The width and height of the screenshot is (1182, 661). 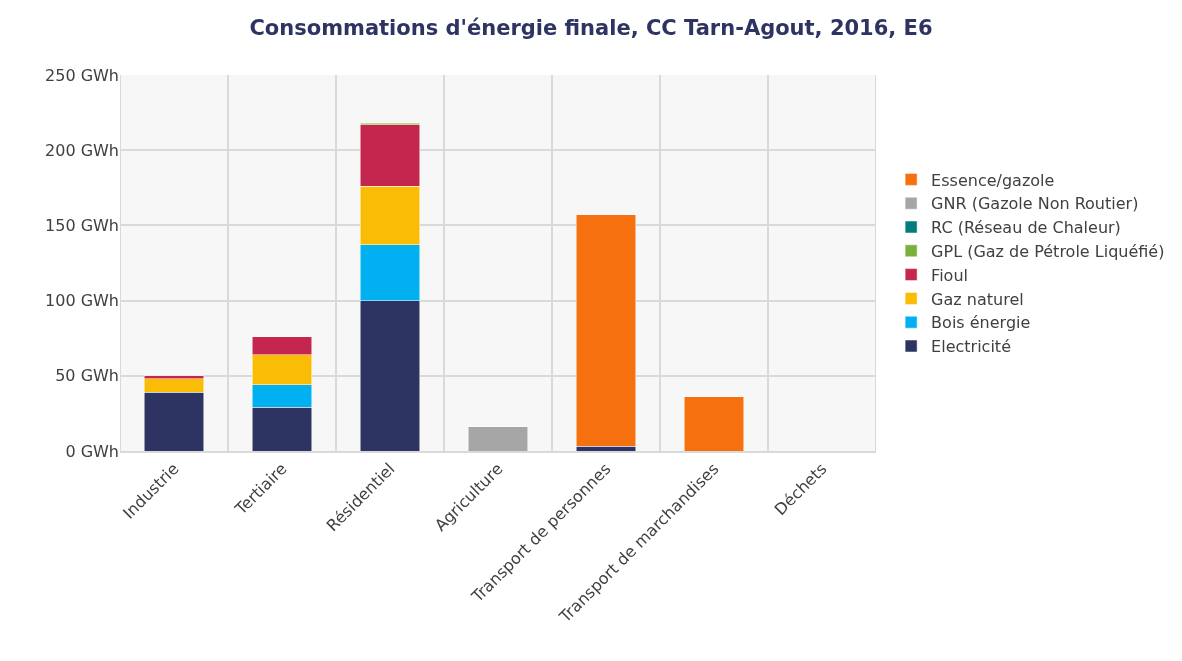 What do you see at coordinates (971, 347) in the screenshot?
I see `legend-label: Electricité` at bounding box center [971, 347].